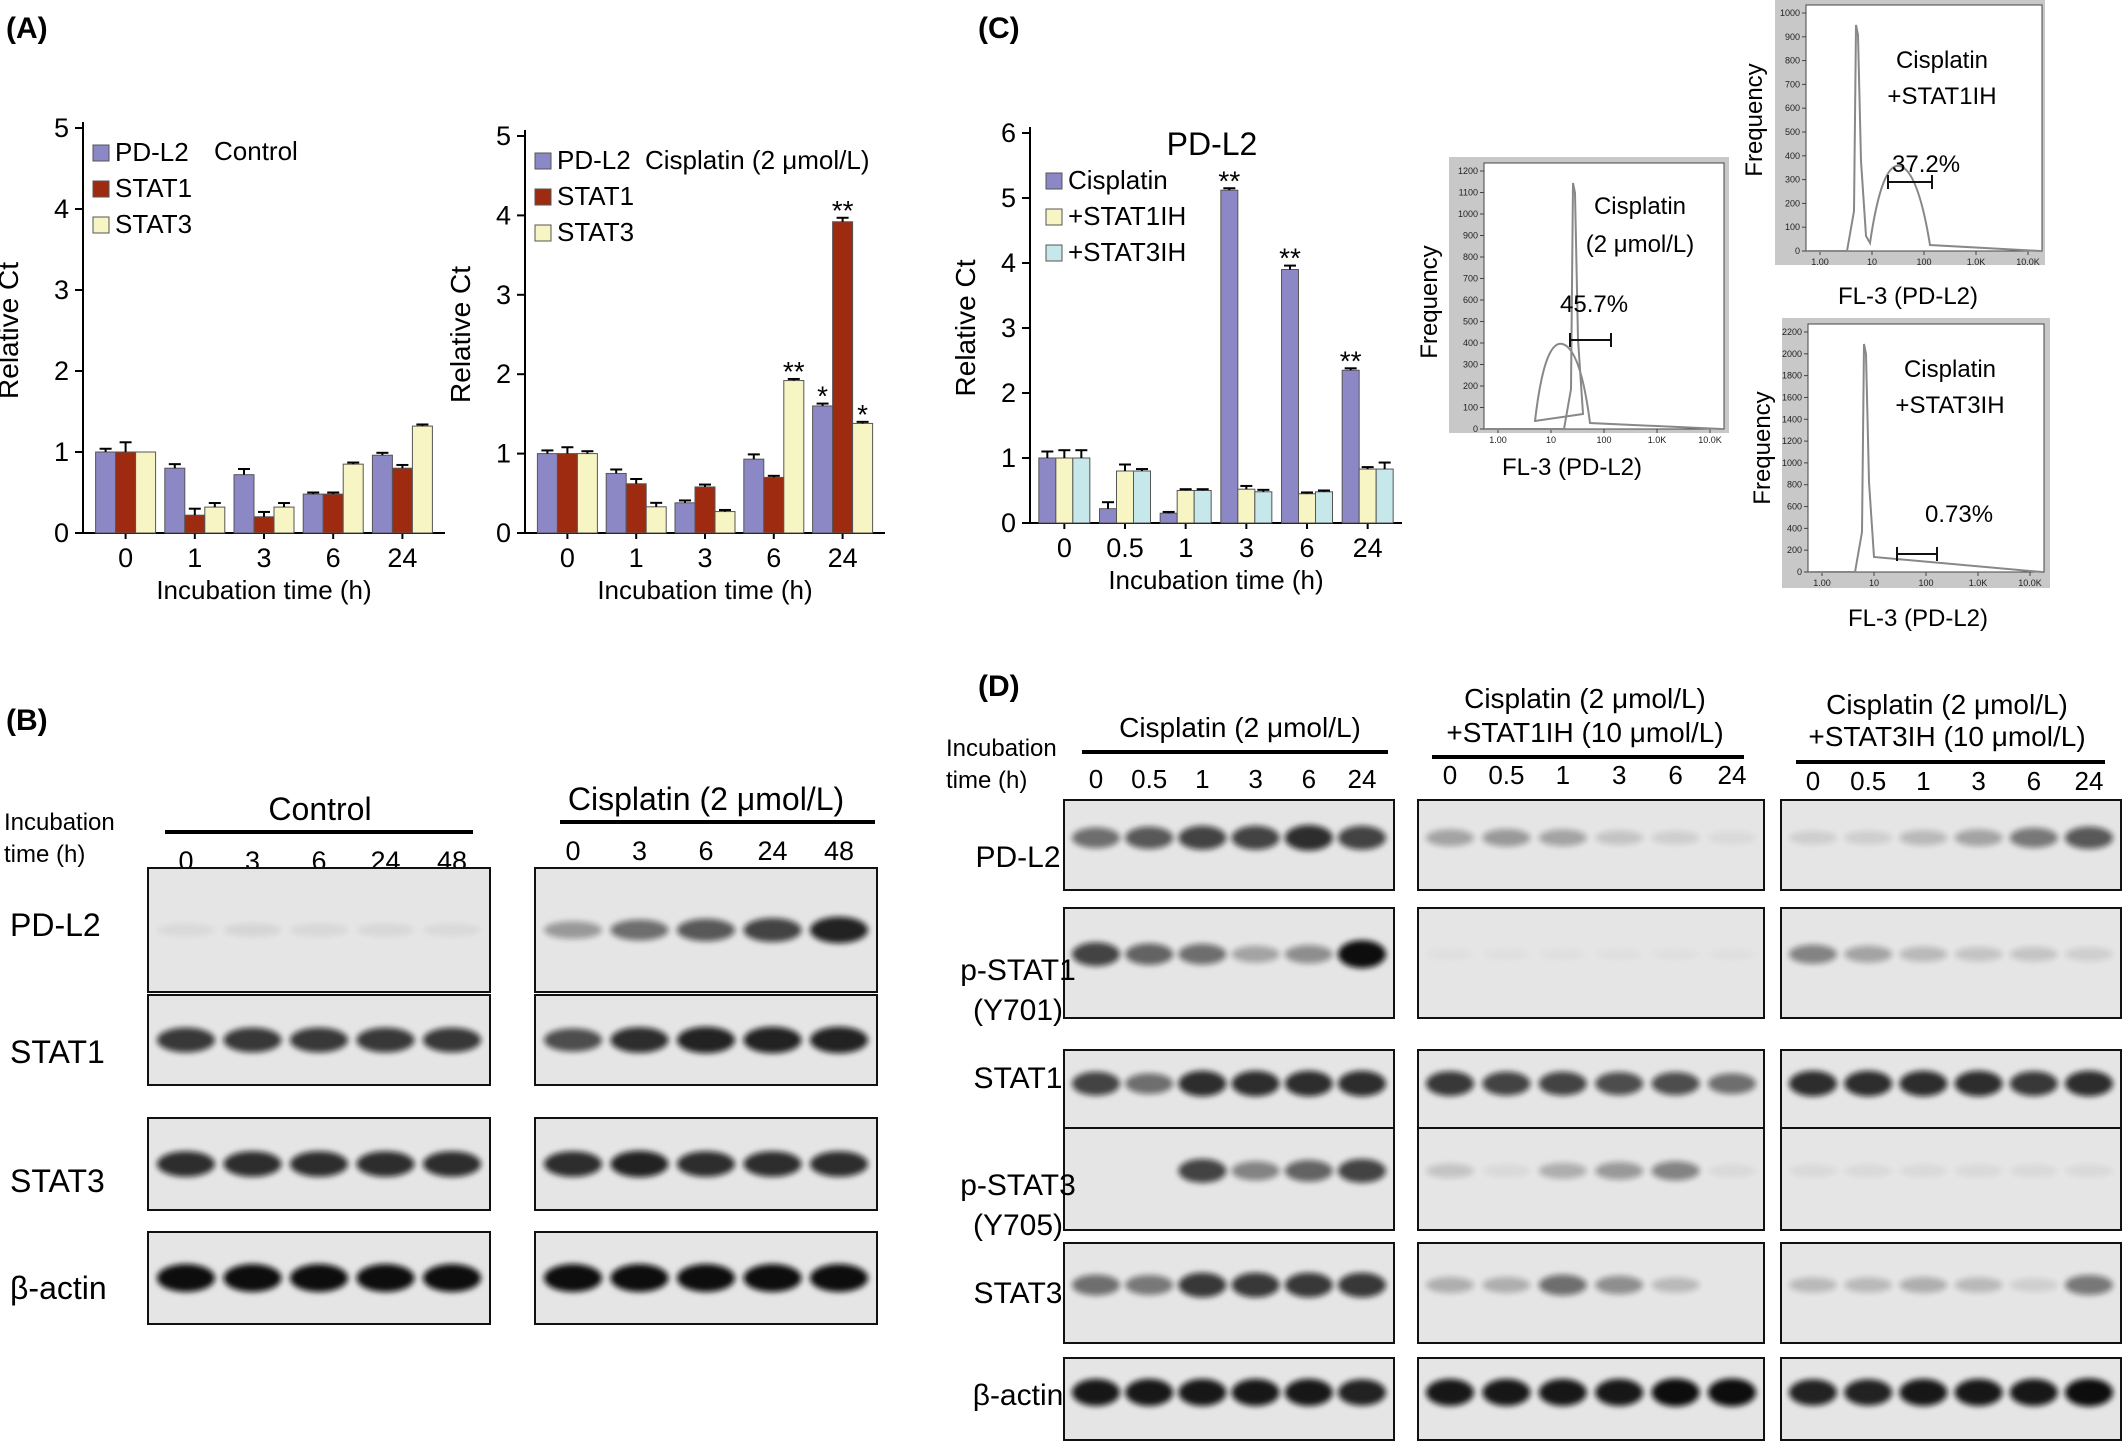 The height and width of the screenshot is (1448, 2128). Describe the element at coordinates (1018, 1225) in the screenshot. I see `blot-row-sublabel: (Y705)` at that location.